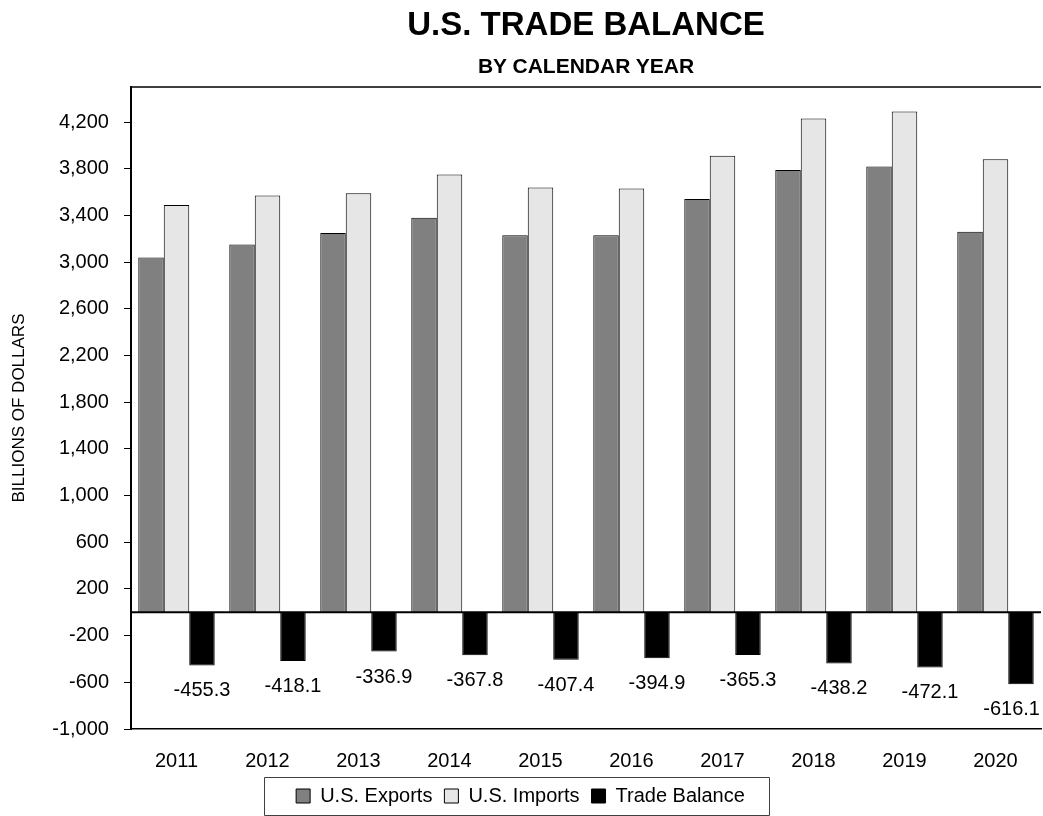 This screenshot has width=1043, height=816. Describe the element at coordinates (18, 408) in the screenshot. I see `y-axis-title: BILLIONS OF DOLLARS` at that location.